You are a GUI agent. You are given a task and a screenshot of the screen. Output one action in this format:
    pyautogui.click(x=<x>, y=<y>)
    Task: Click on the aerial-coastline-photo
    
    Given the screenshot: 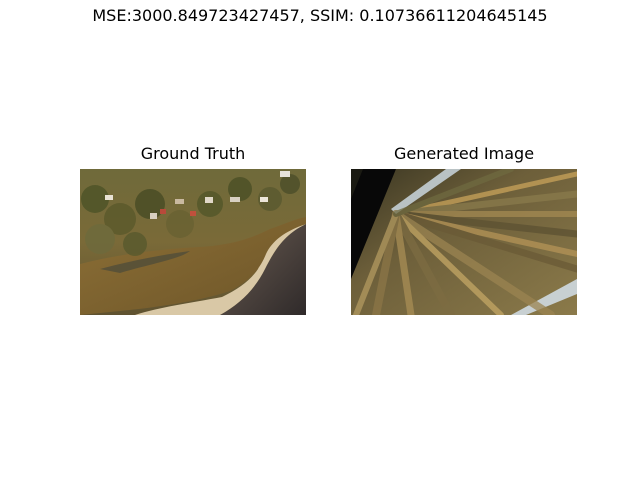 What is the action you would take?
    pyautogui.click(x=193, y=242)
    